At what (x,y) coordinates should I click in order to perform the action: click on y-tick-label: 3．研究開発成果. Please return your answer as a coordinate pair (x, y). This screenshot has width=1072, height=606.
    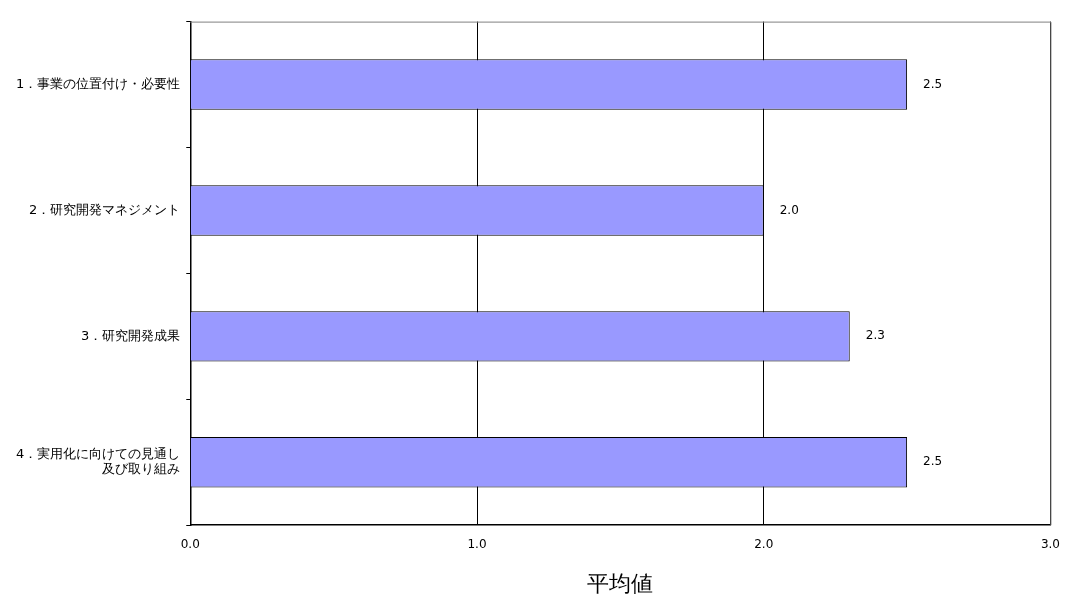
    Looking at the image, I should click on (130, 335).